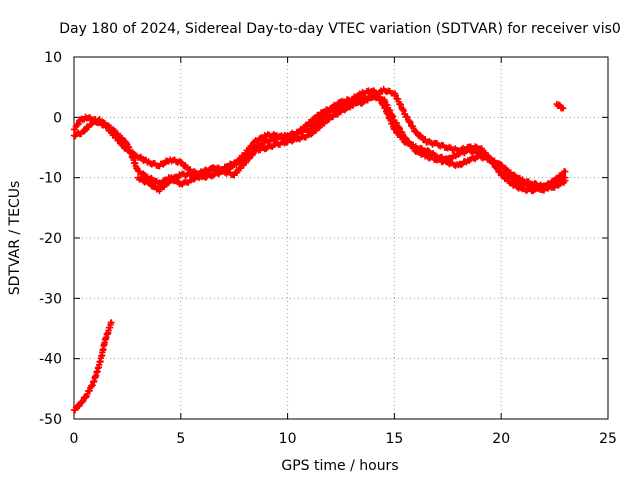 The width and height of the screenshot is (640, 480). I want to click on x-tick-label: 20, so click(501, 439).